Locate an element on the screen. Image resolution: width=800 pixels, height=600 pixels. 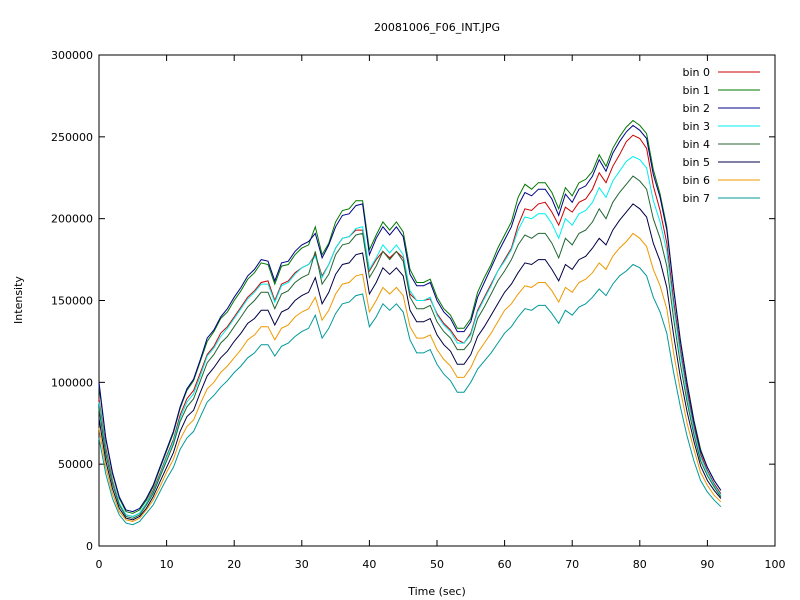
y-axis-label: Intensity is located at coordinates (18, 300).